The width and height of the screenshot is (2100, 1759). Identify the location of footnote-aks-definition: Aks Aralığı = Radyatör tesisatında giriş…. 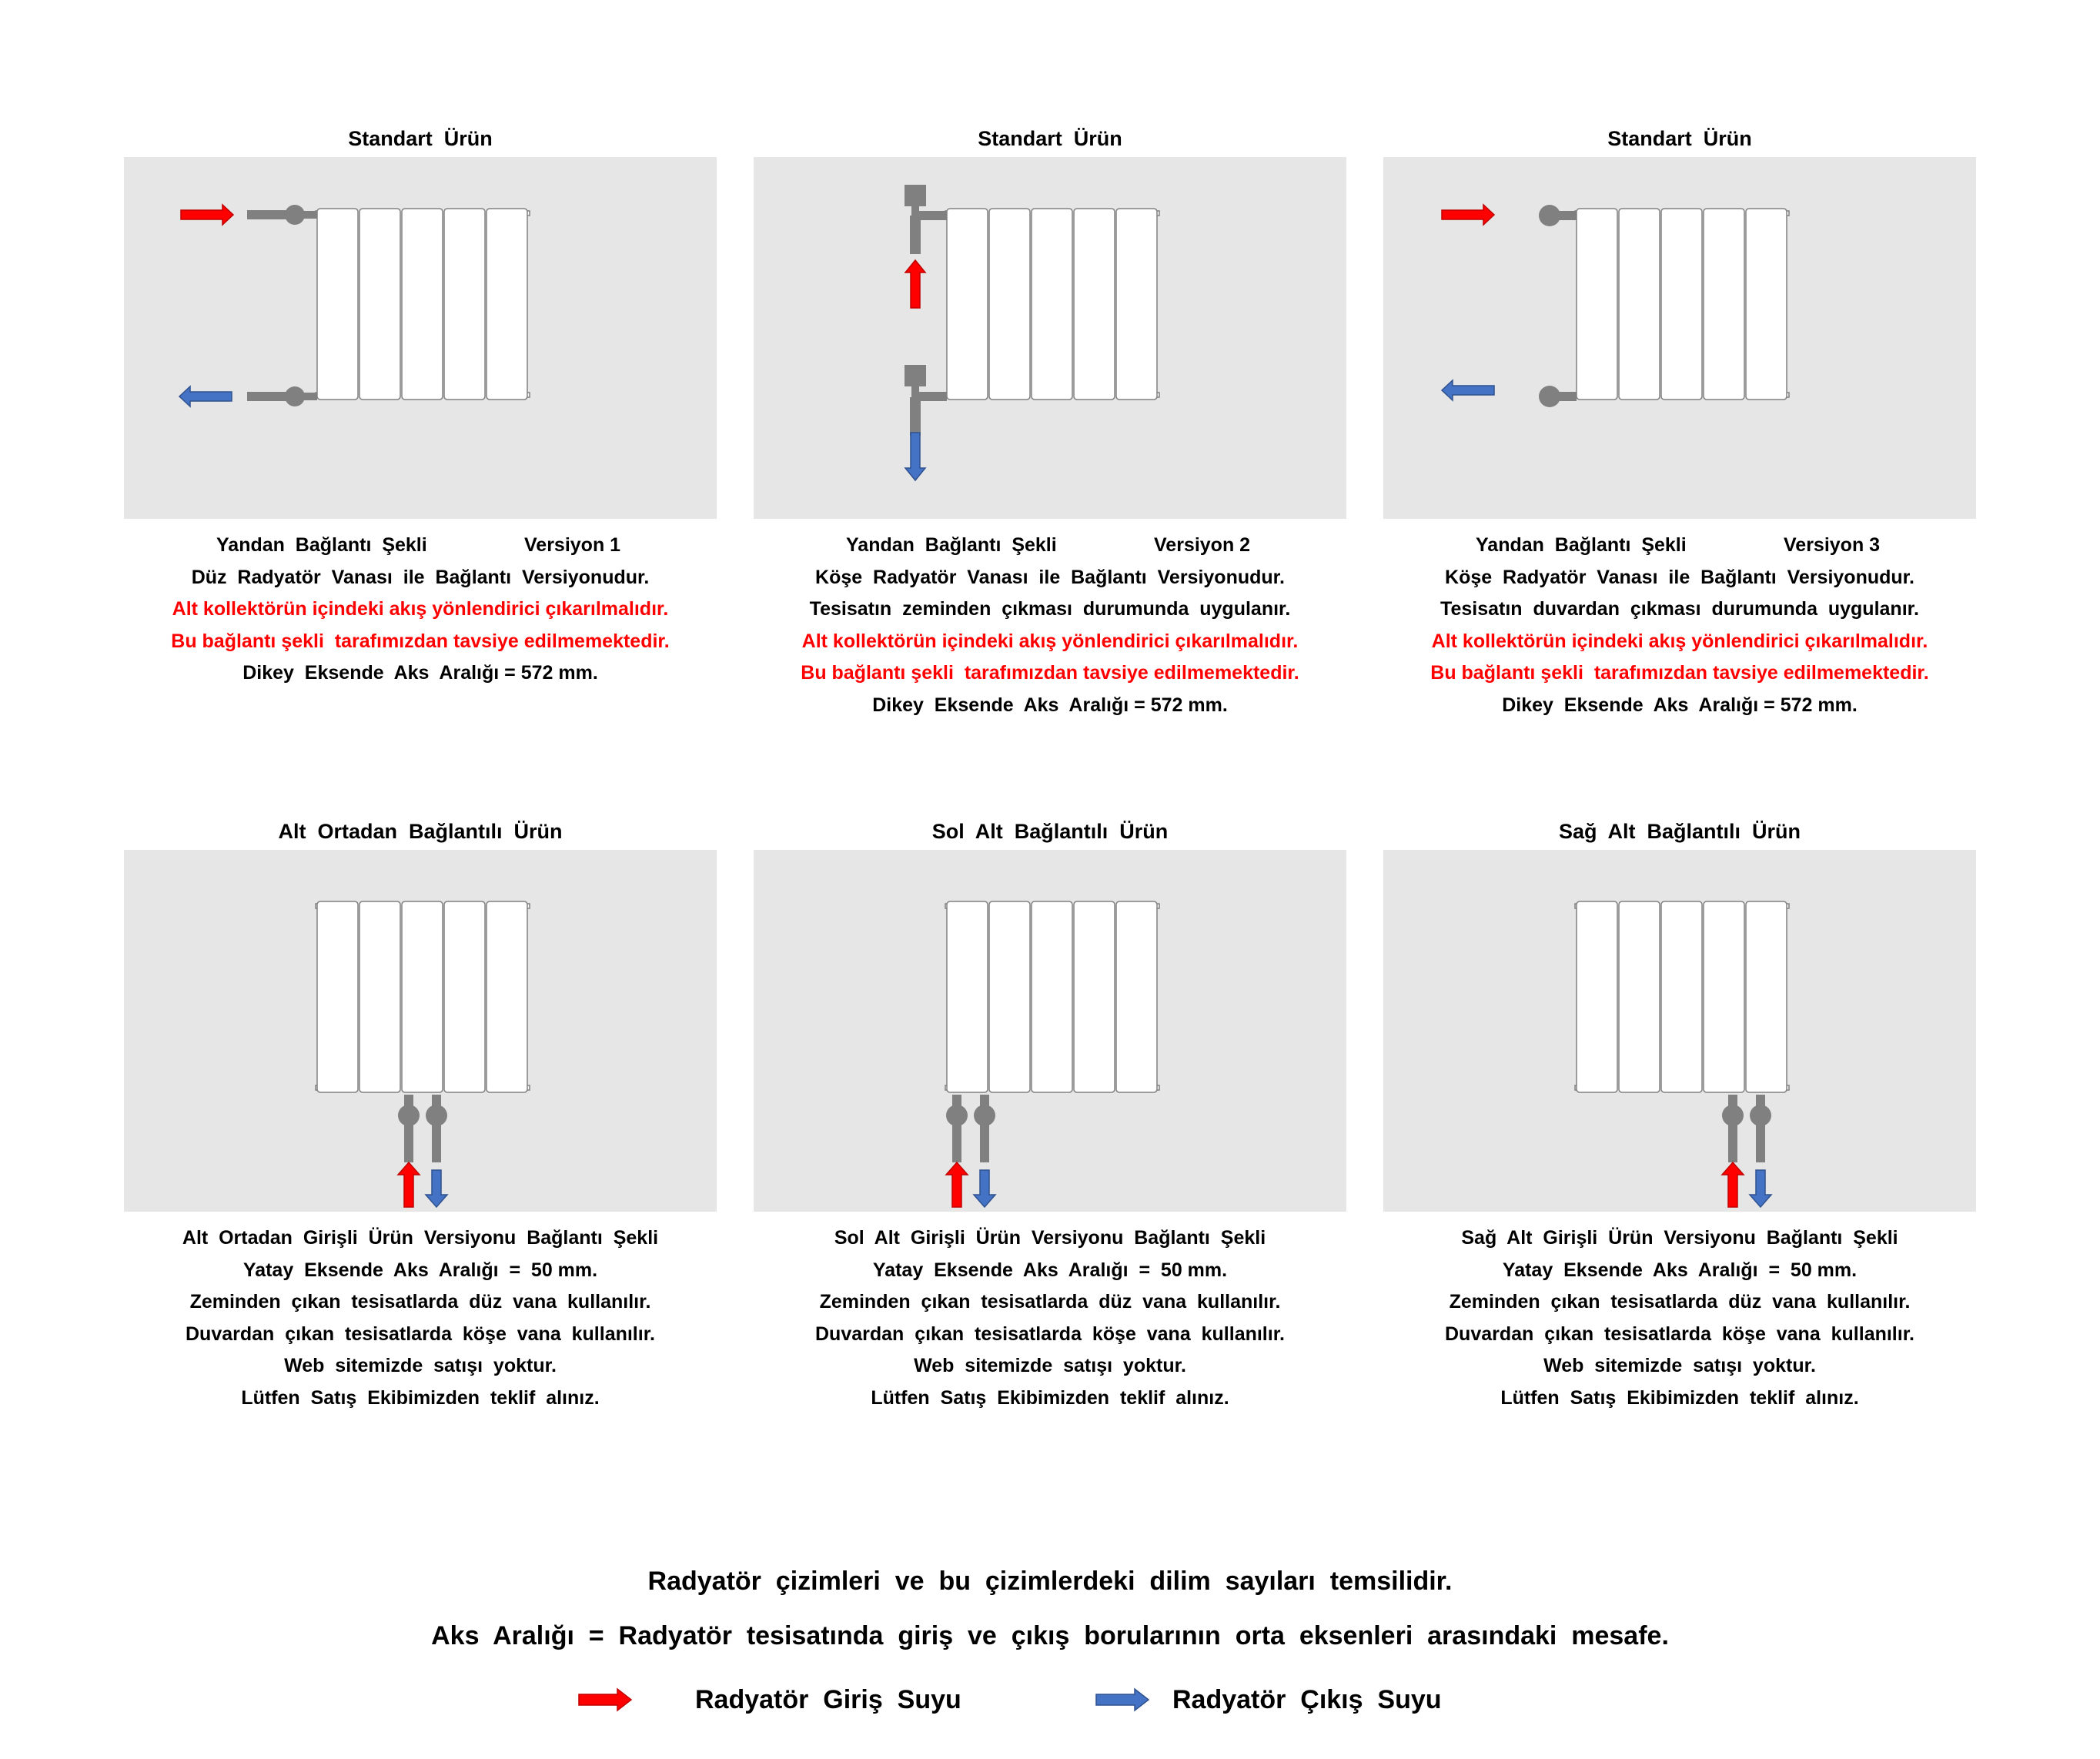
(1050, 1635).